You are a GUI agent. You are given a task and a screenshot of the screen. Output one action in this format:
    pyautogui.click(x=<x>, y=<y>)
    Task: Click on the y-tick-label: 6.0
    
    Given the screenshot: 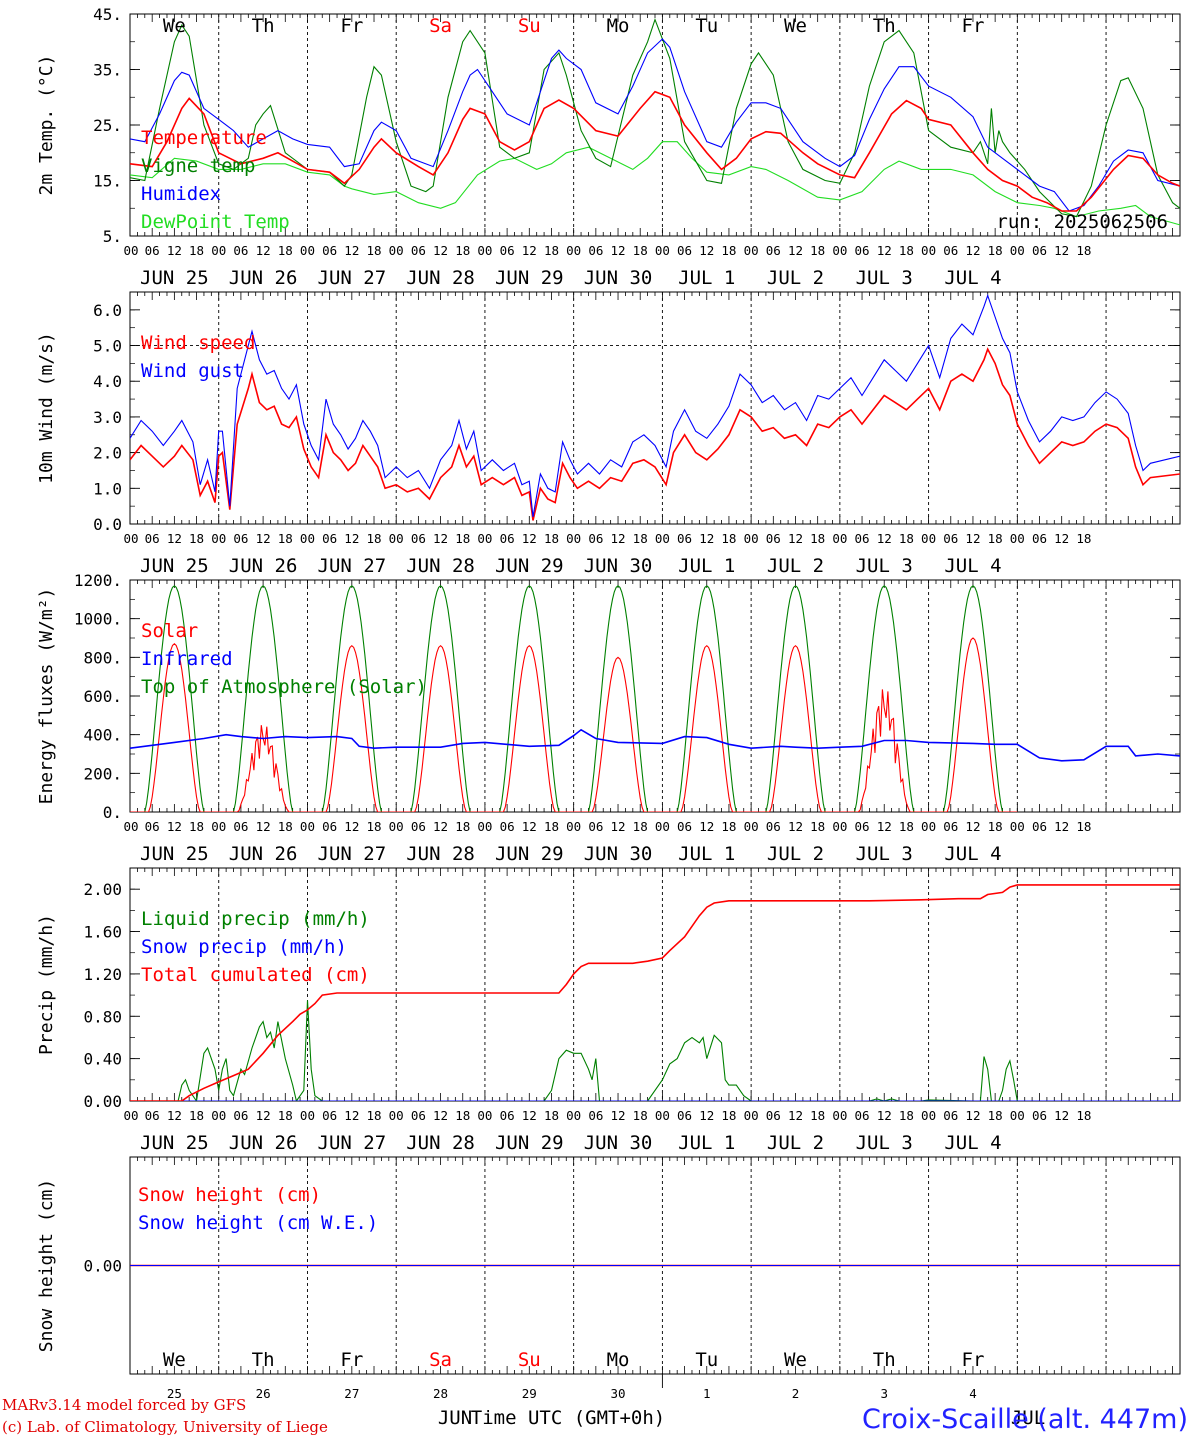 What is the action you would take?
    pyautogui.click(x=107, y=310)
    